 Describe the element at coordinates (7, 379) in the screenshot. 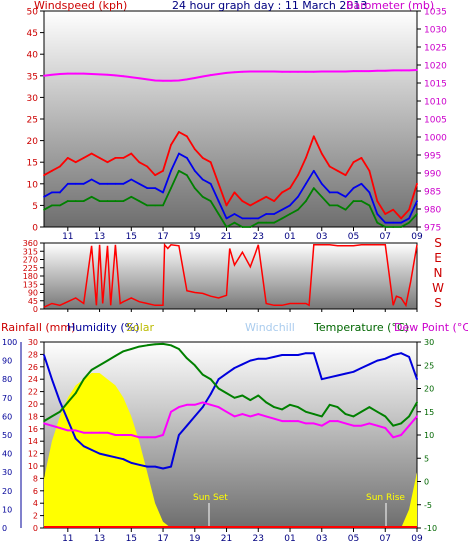

I see `humidity-tick-label: 80` at that location.